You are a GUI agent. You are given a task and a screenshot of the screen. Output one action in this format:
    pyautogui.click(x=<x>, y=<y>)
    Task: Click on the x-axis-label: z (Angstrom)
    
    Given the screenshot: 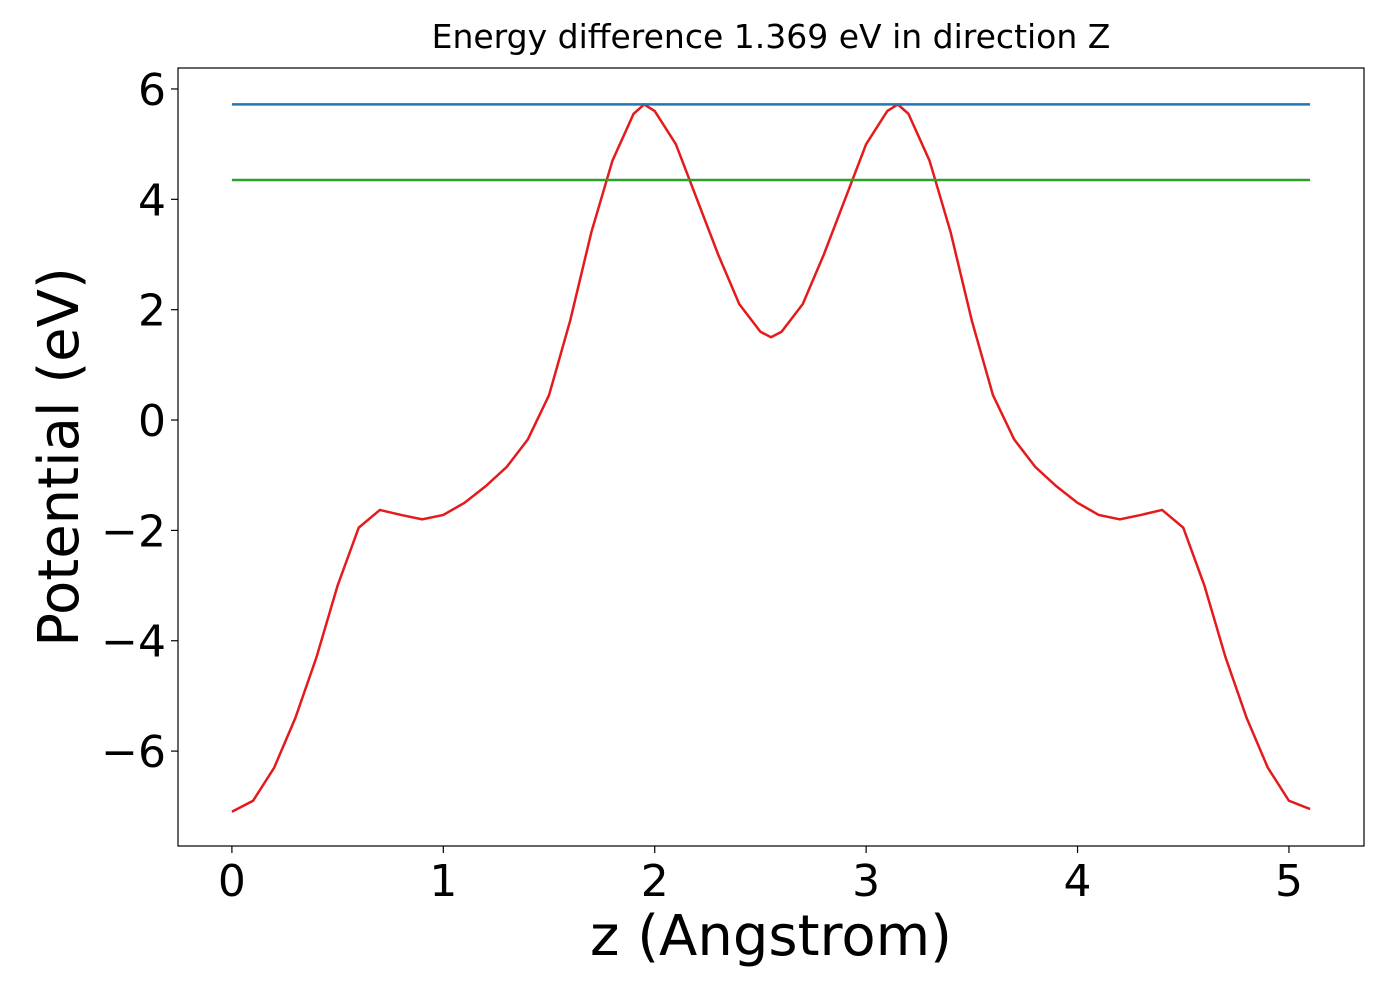 What is the action you would take?
    pyautogui.click(x=771, y=936)
    